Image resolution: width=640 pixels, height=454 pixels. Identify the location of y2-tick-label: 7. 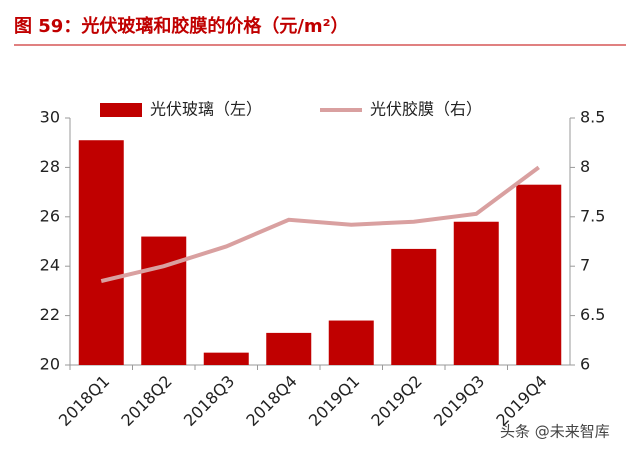
(585, 265).